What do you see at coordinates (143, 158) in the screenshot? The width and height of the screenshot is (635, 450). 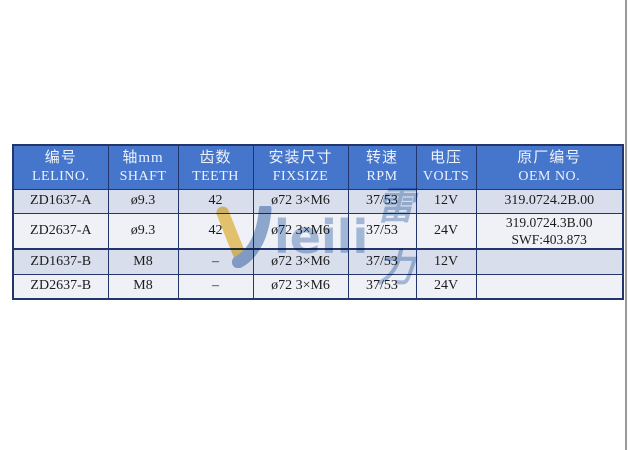 I see `col-header-shaft-cn: 轴mm` at bounding box center [143, 158].